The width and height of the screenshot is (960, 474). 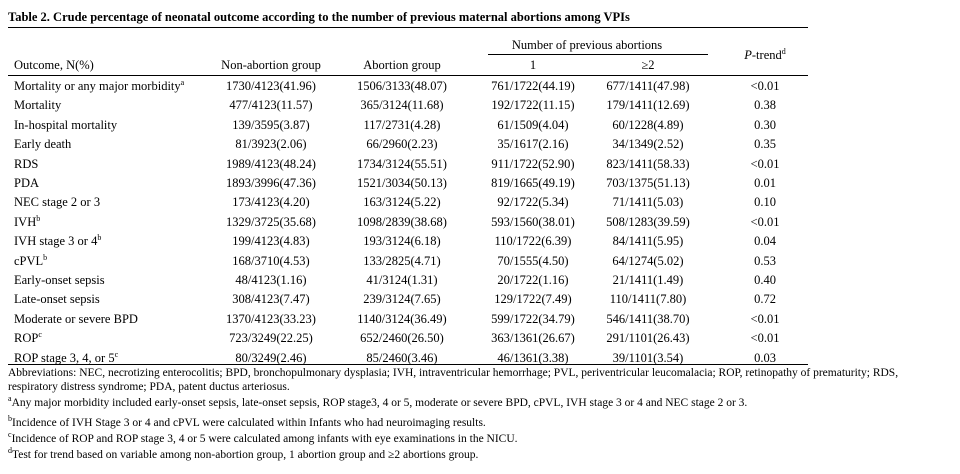 I want to click on cell: 173/4123(4.20), so click(x=271, y=202).